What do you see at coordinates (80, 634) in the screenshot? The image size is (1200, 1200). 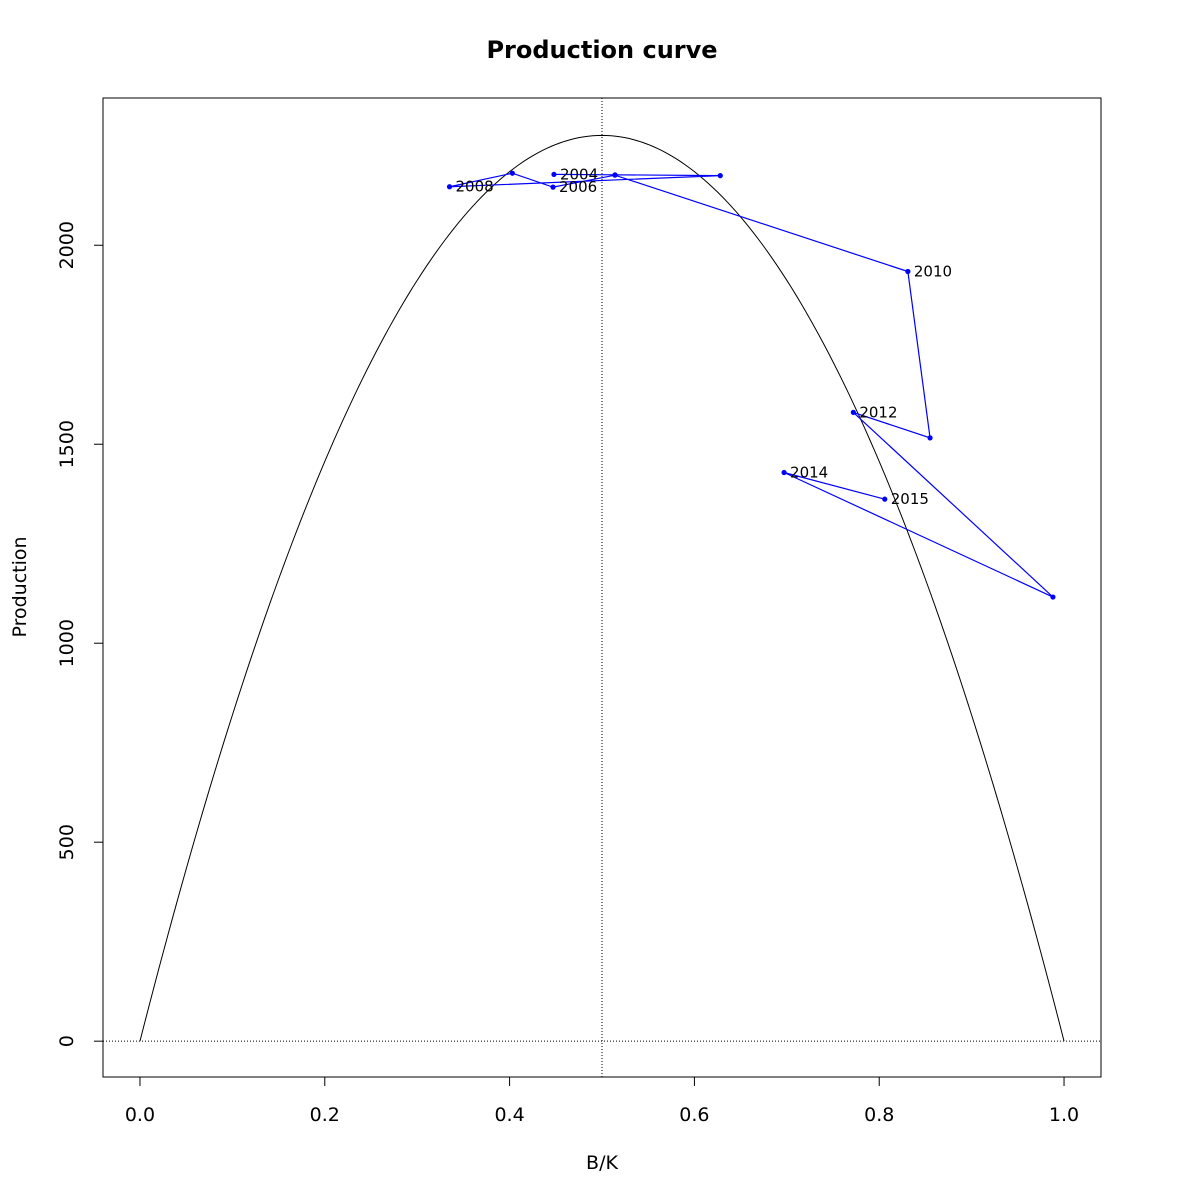 I see `y-axis: 0 500 1000 1500 2000` at bounding box center [80, 634].